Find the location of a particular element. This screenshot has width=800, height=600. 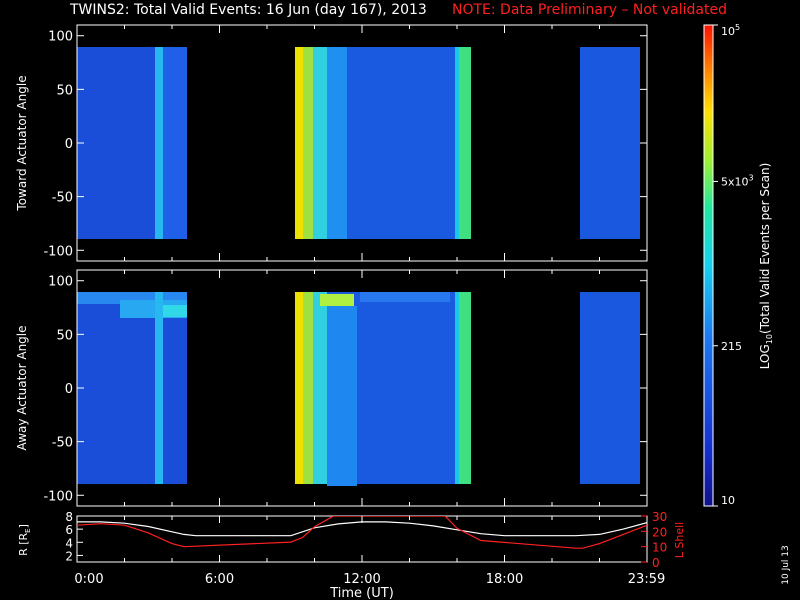

middle-ylabel: Away Actuator Angle is located at coordinates (22, 387).